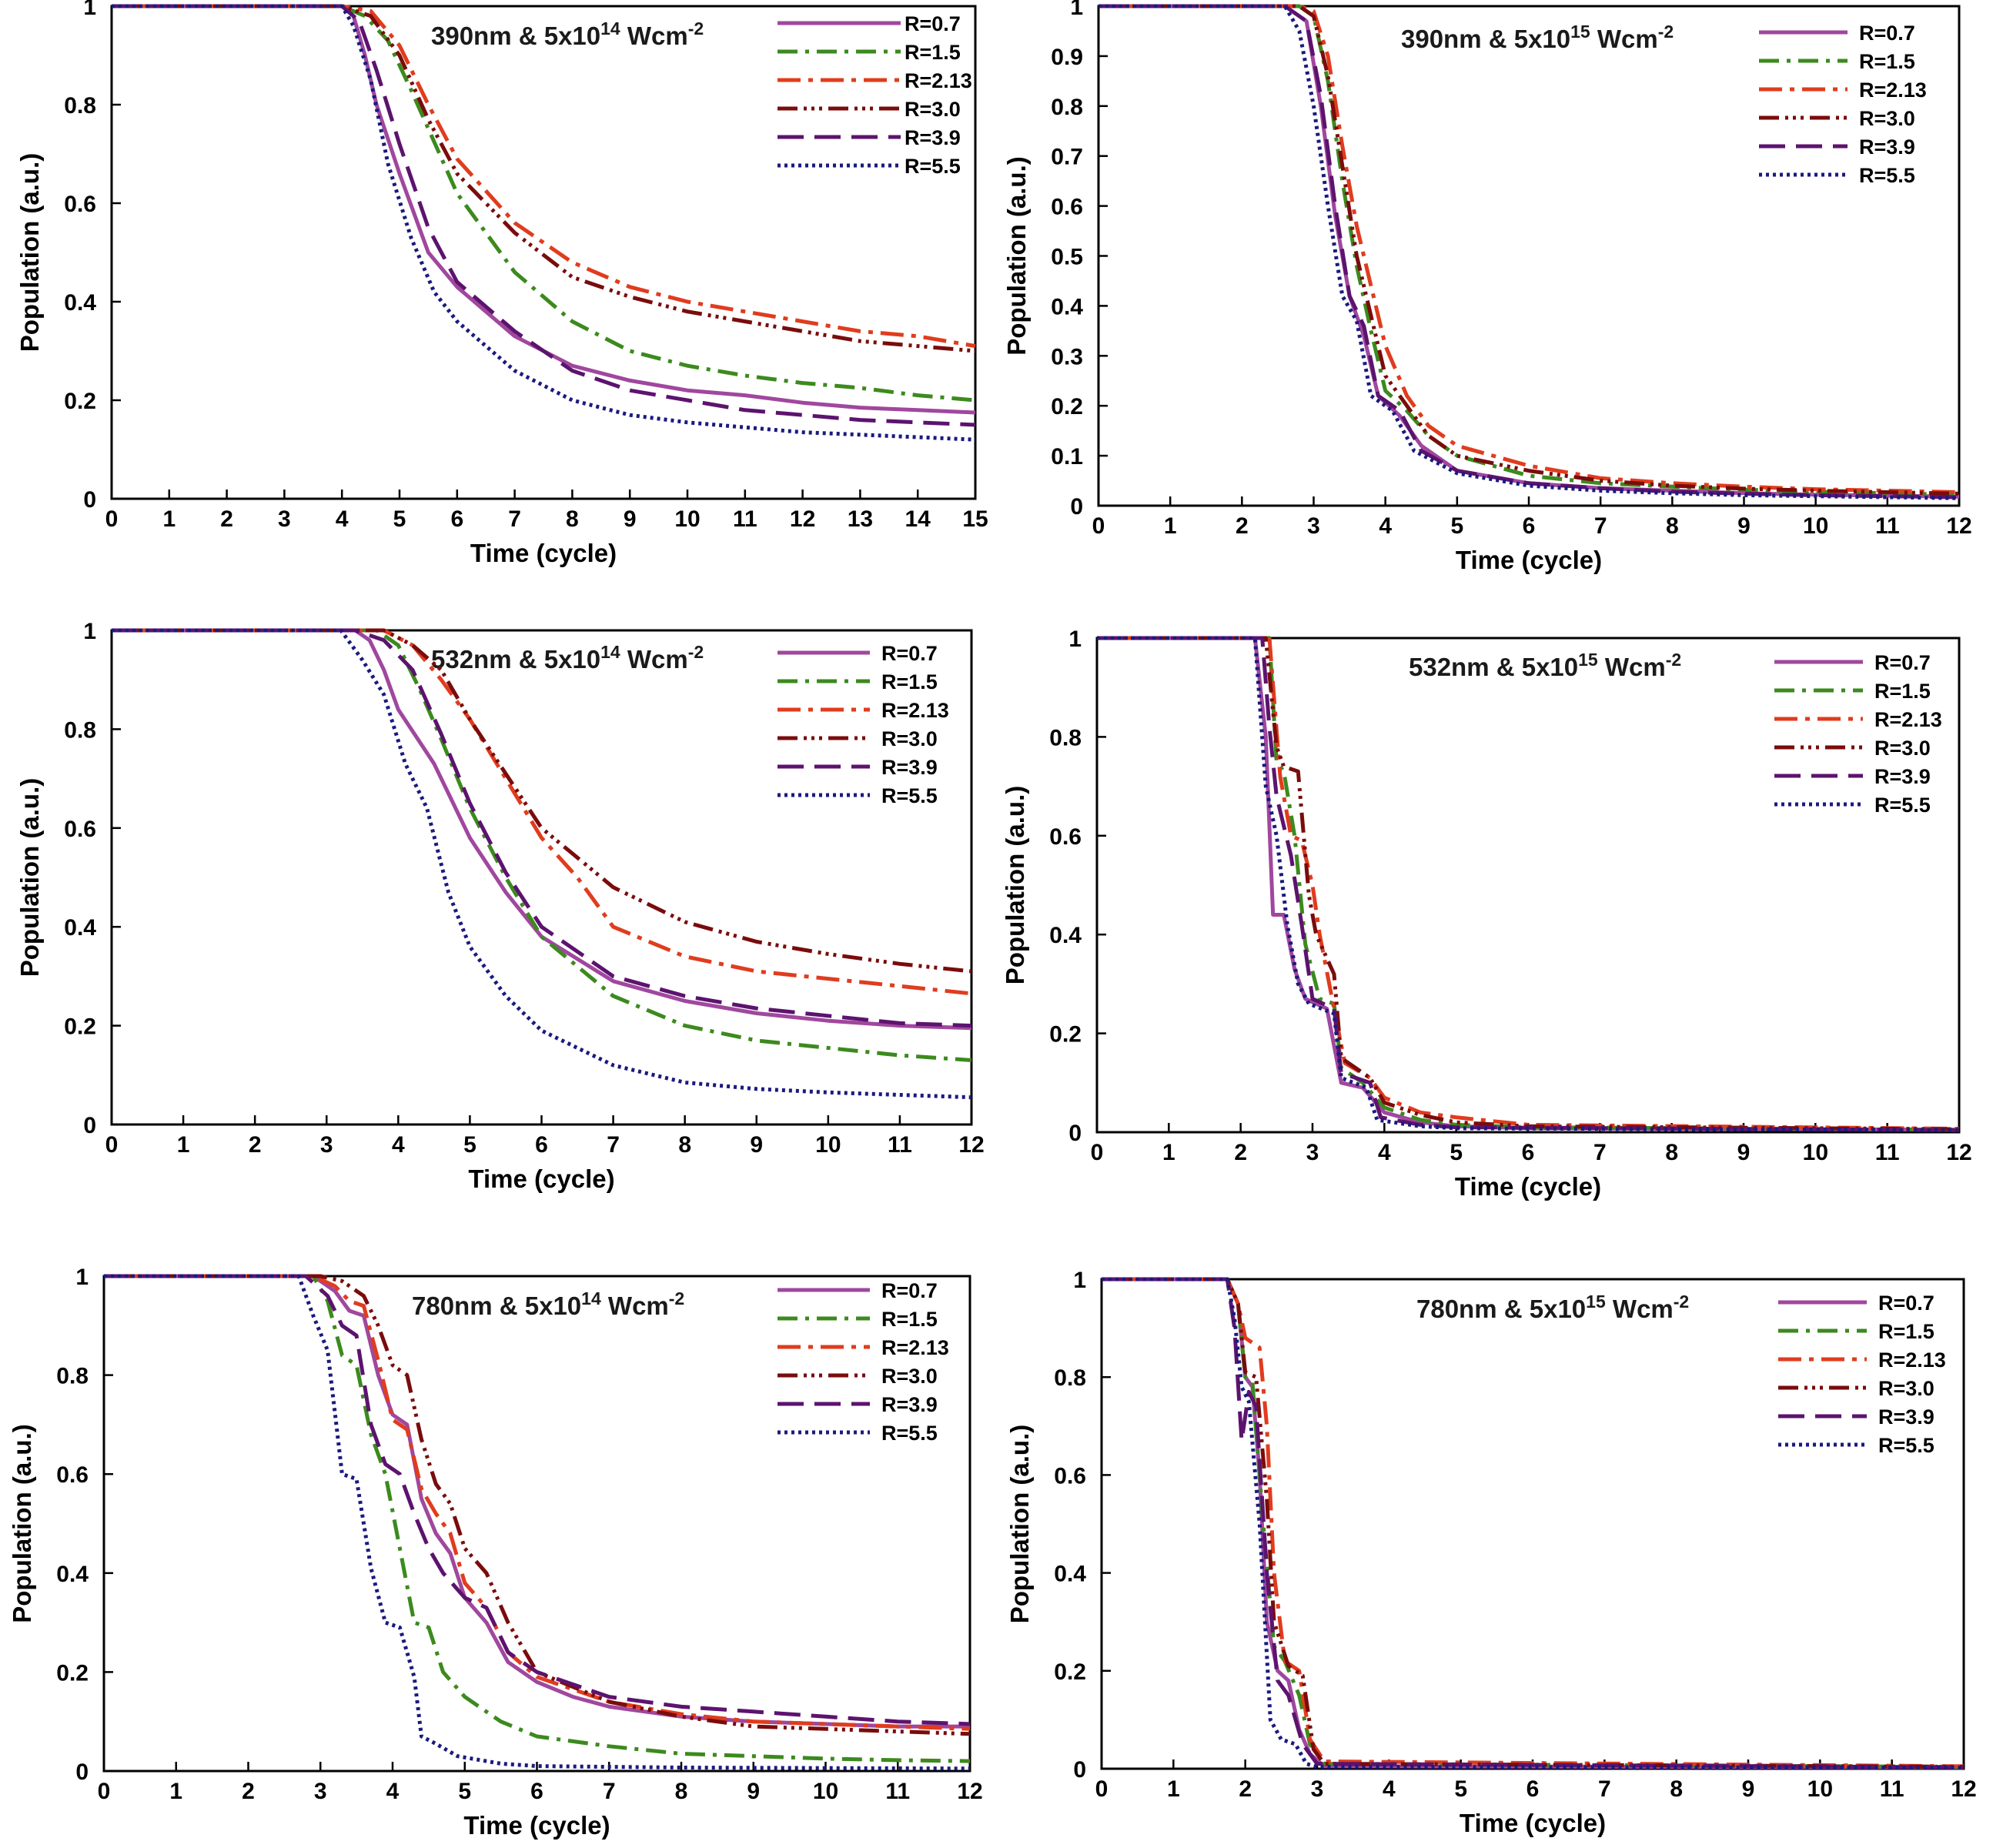 The image size is (1993, 1848). Describe the element at coordinates (1533, 1823) in the screenshot. I see `x-axis-title: Time (cycle)` at that location.